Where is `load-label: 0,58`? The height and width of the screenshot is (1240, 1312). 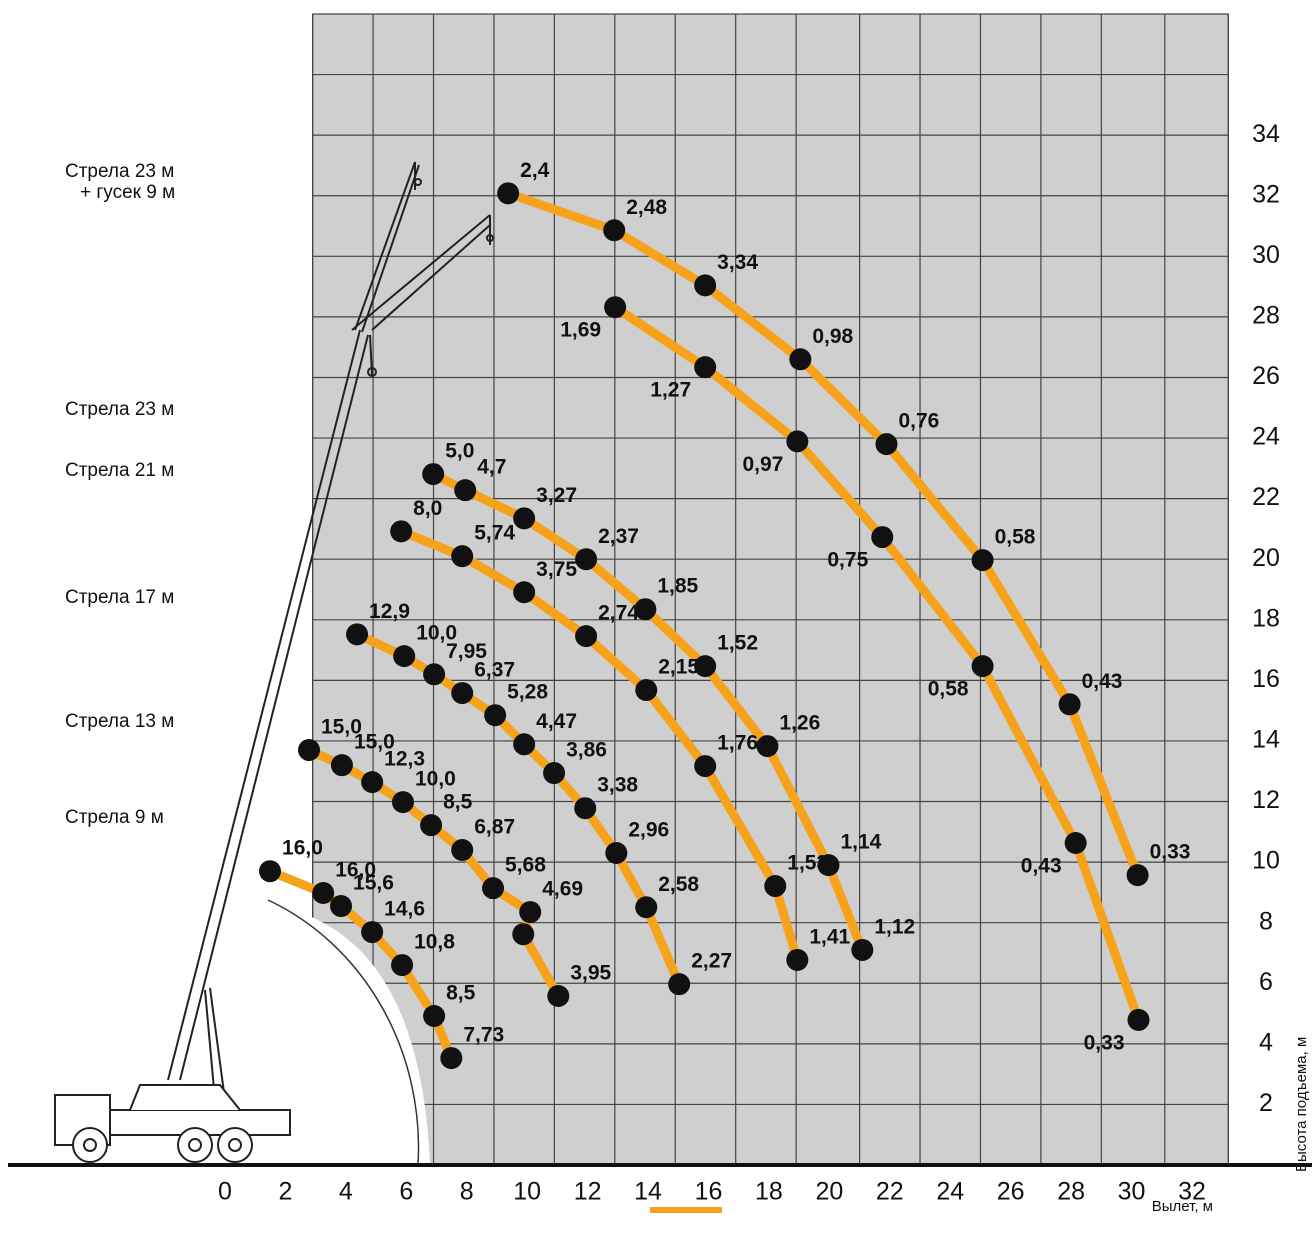
load-label: 0,58 is located at coordinates (948, 689).